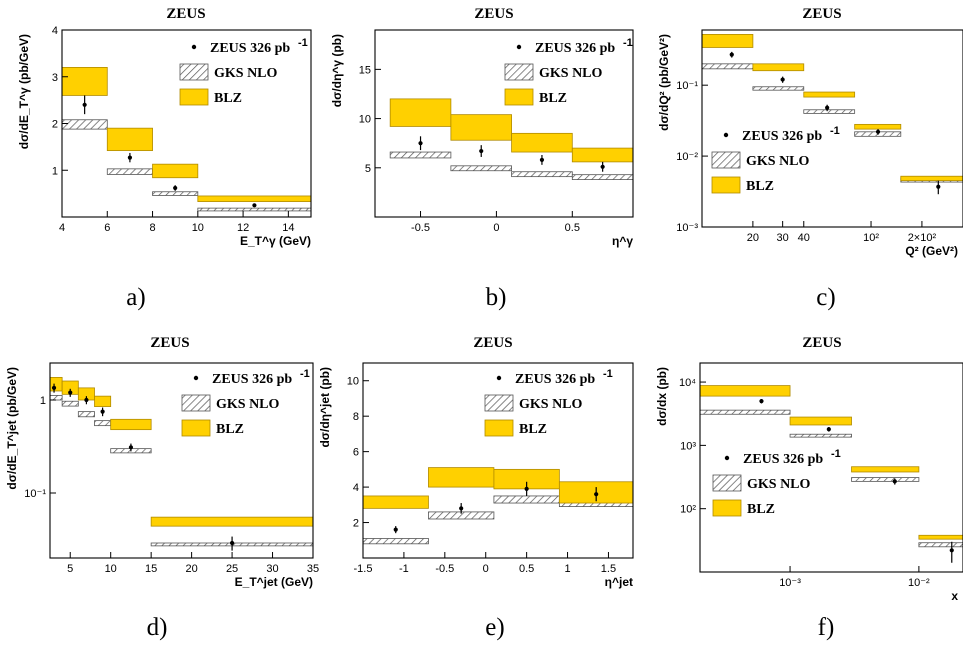  Describe the element at coordinates (804, 238) in the screenshot. I see `x-tick-label: 40` at that location.